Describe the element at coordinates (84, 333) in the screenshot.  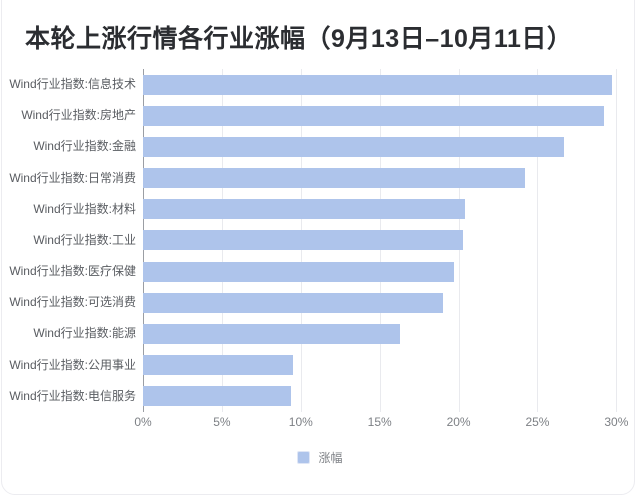
I see `category-label: Wind行业指数:能源` at that location.